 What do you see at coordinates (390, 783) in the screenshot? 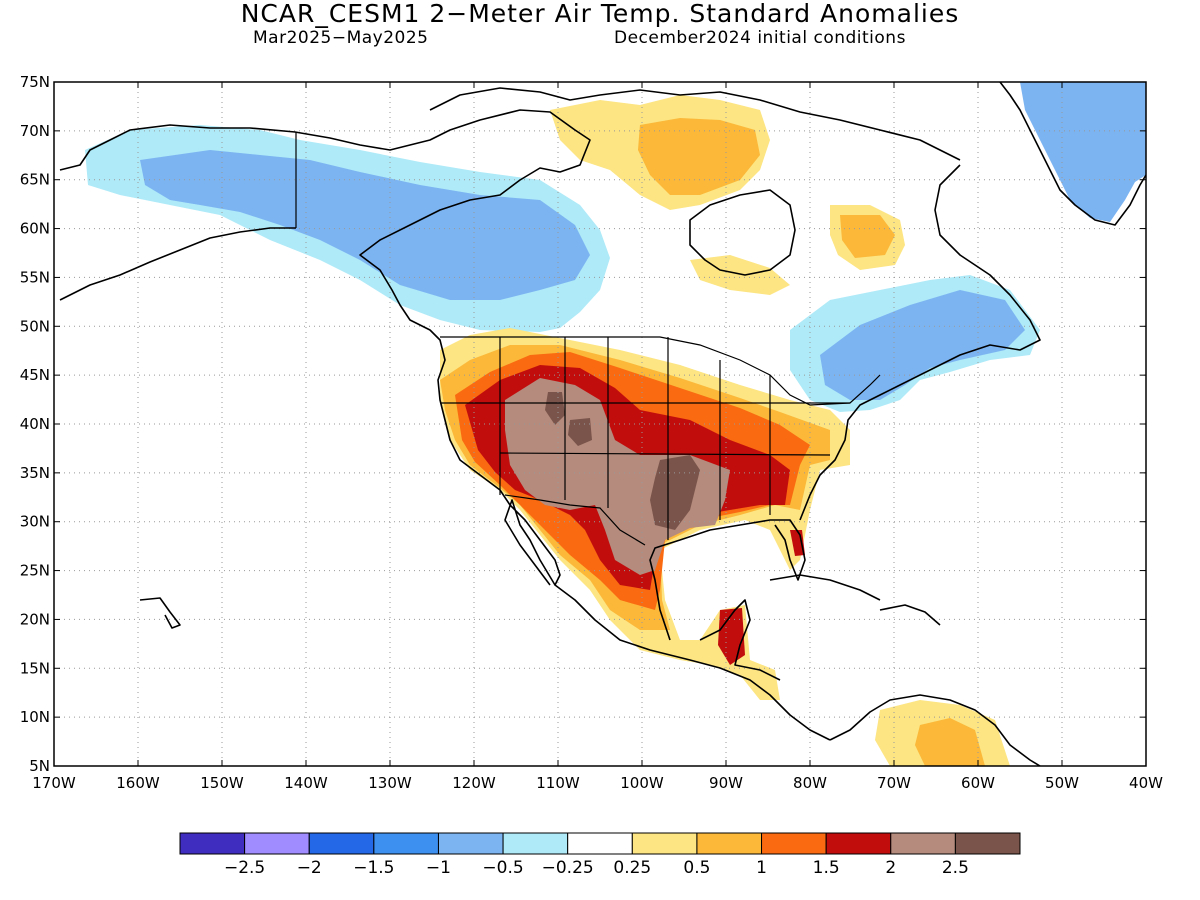
I see `lon-label: 130W` at bounding box center [390, 783].